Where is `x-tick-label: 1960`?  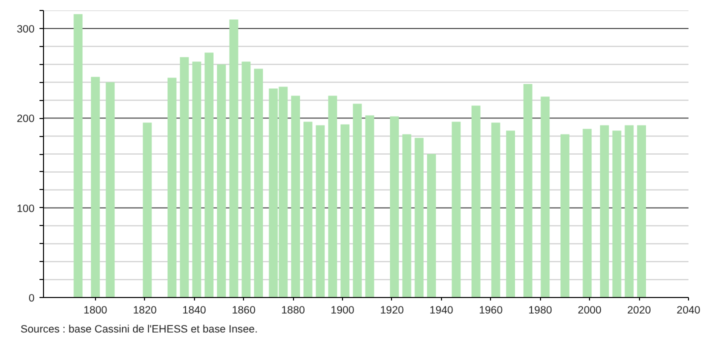
x-tick-label: 1960 is located at coordinates (490, 310).